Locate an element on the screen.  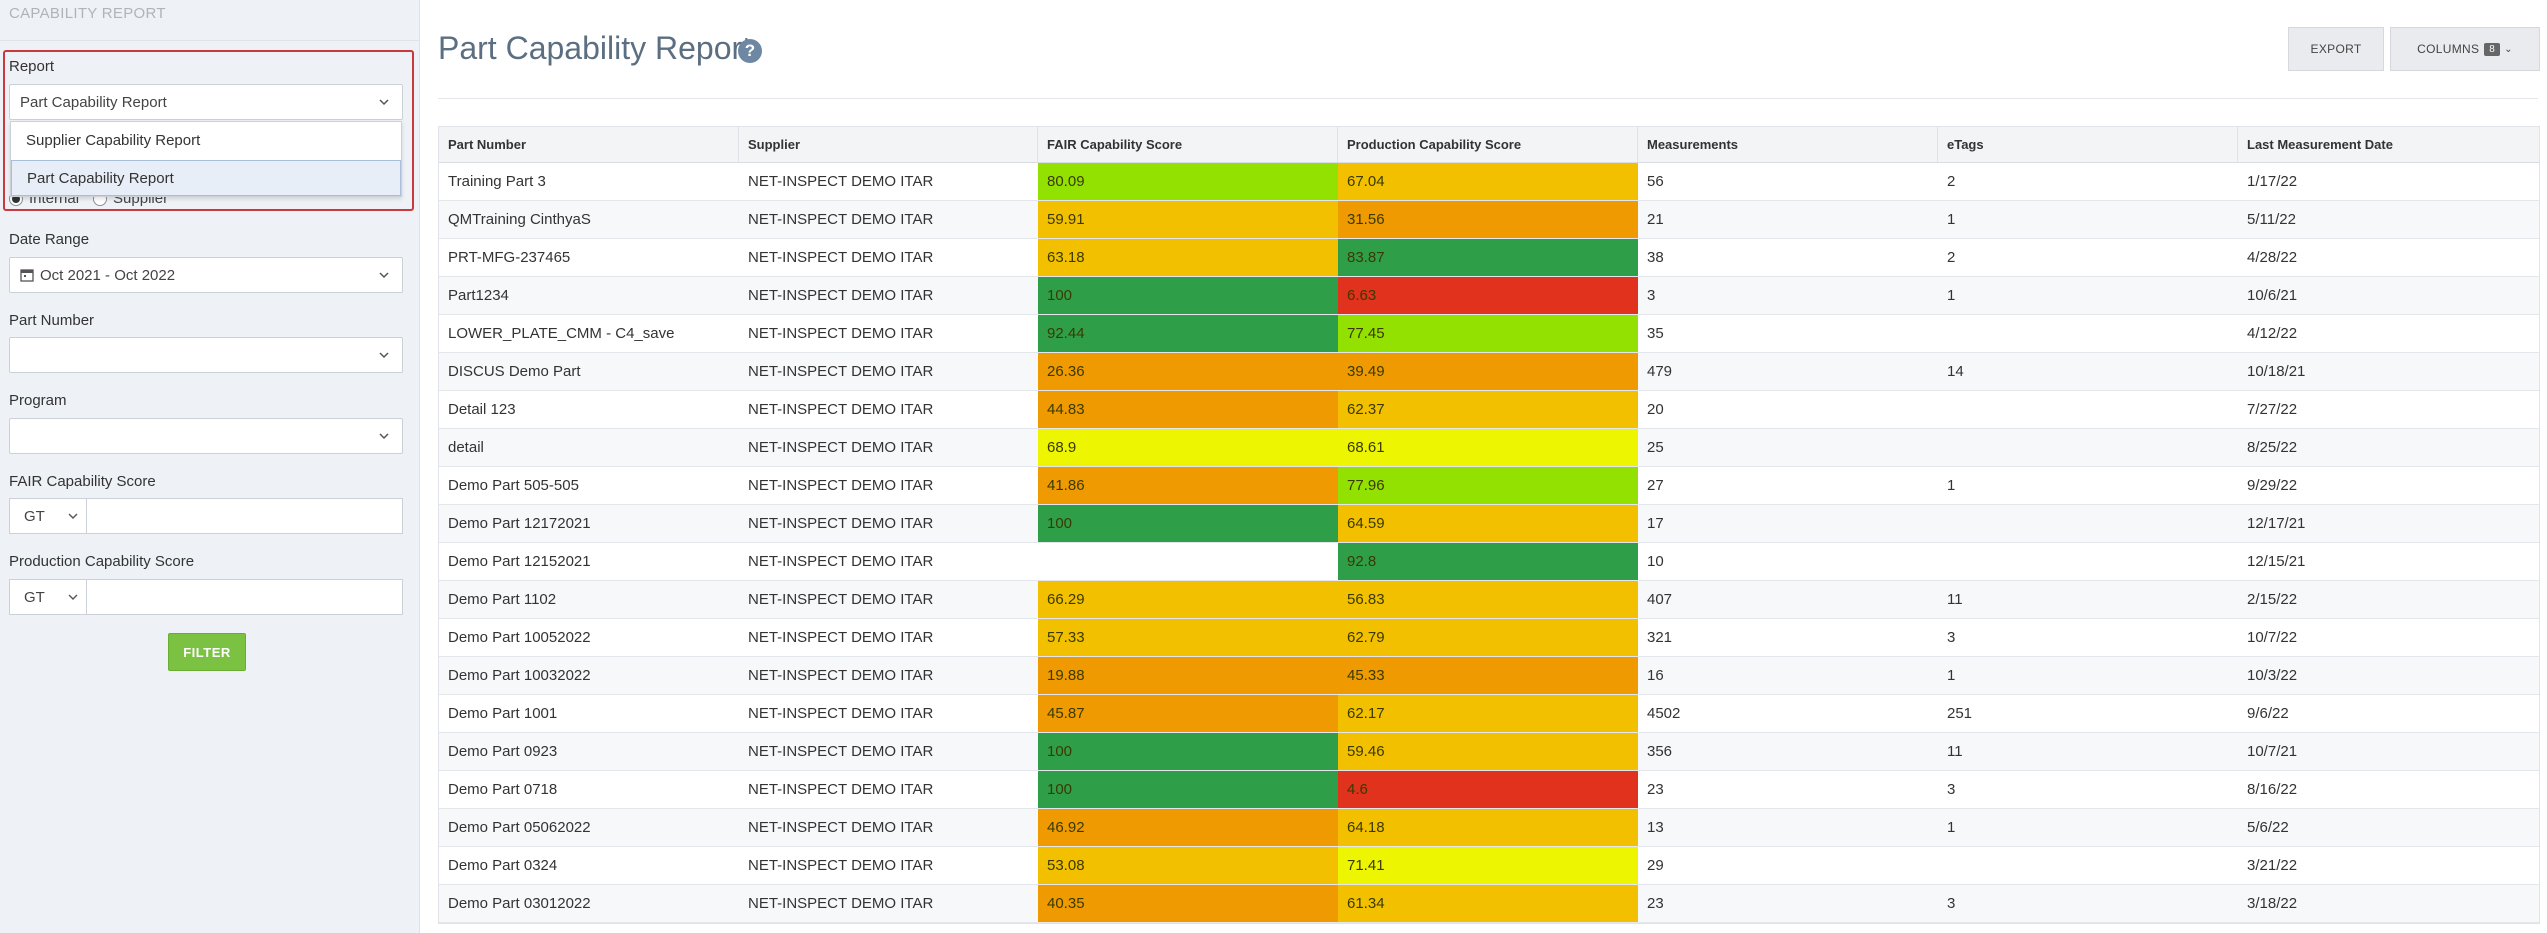
columns-button: COLUMNS 8 ⌄ is located at coordinates (2465, 49).